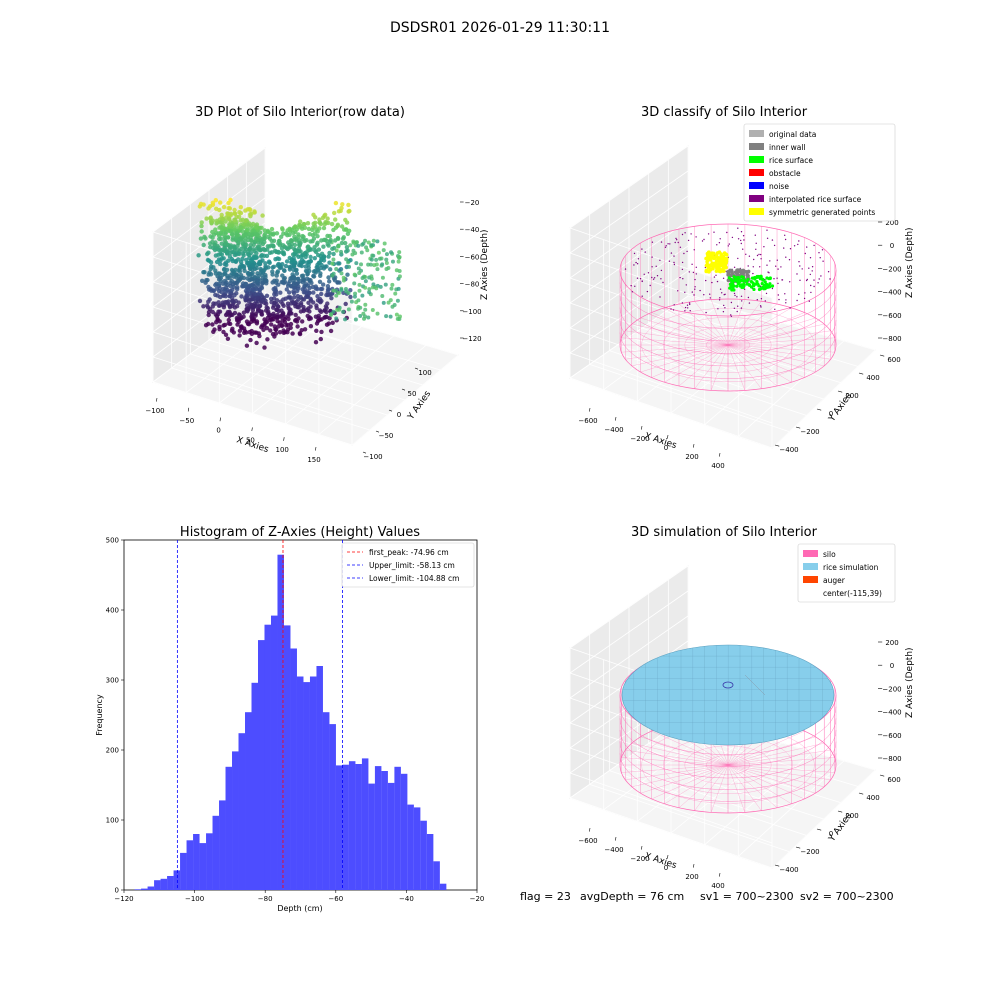 Image resolution: width=1000 pixels, height=1000 pixels. I want to click on sim-x-tick-mark, so click(720, 874).